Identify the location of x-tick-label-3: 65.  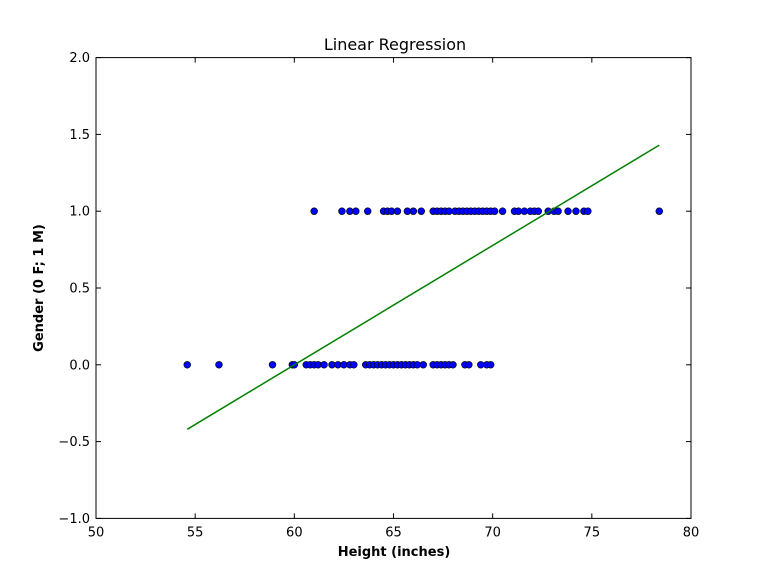
(393, 532).